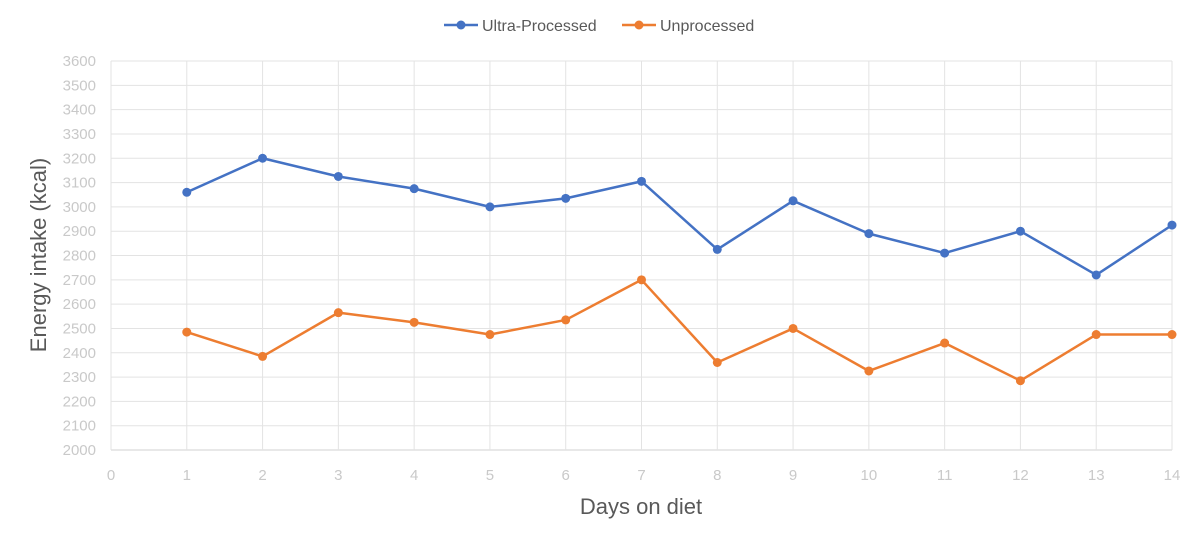 Image resolution: width=1200 pixels, height=541 pixels. Describe the element at coordinates (79, 85) in the screenshot. I see `y-tick-label-3500: 3500` at that location.